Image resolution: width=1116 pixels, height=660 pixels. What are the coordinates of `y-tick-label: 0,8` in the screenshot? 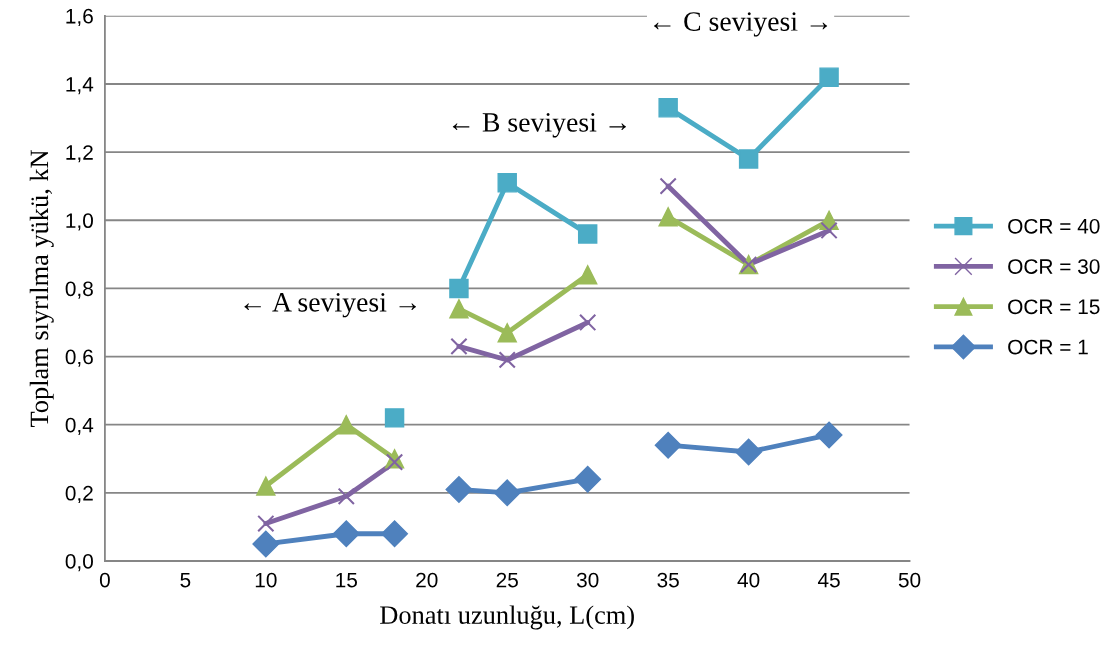 It's located at (79, 290).